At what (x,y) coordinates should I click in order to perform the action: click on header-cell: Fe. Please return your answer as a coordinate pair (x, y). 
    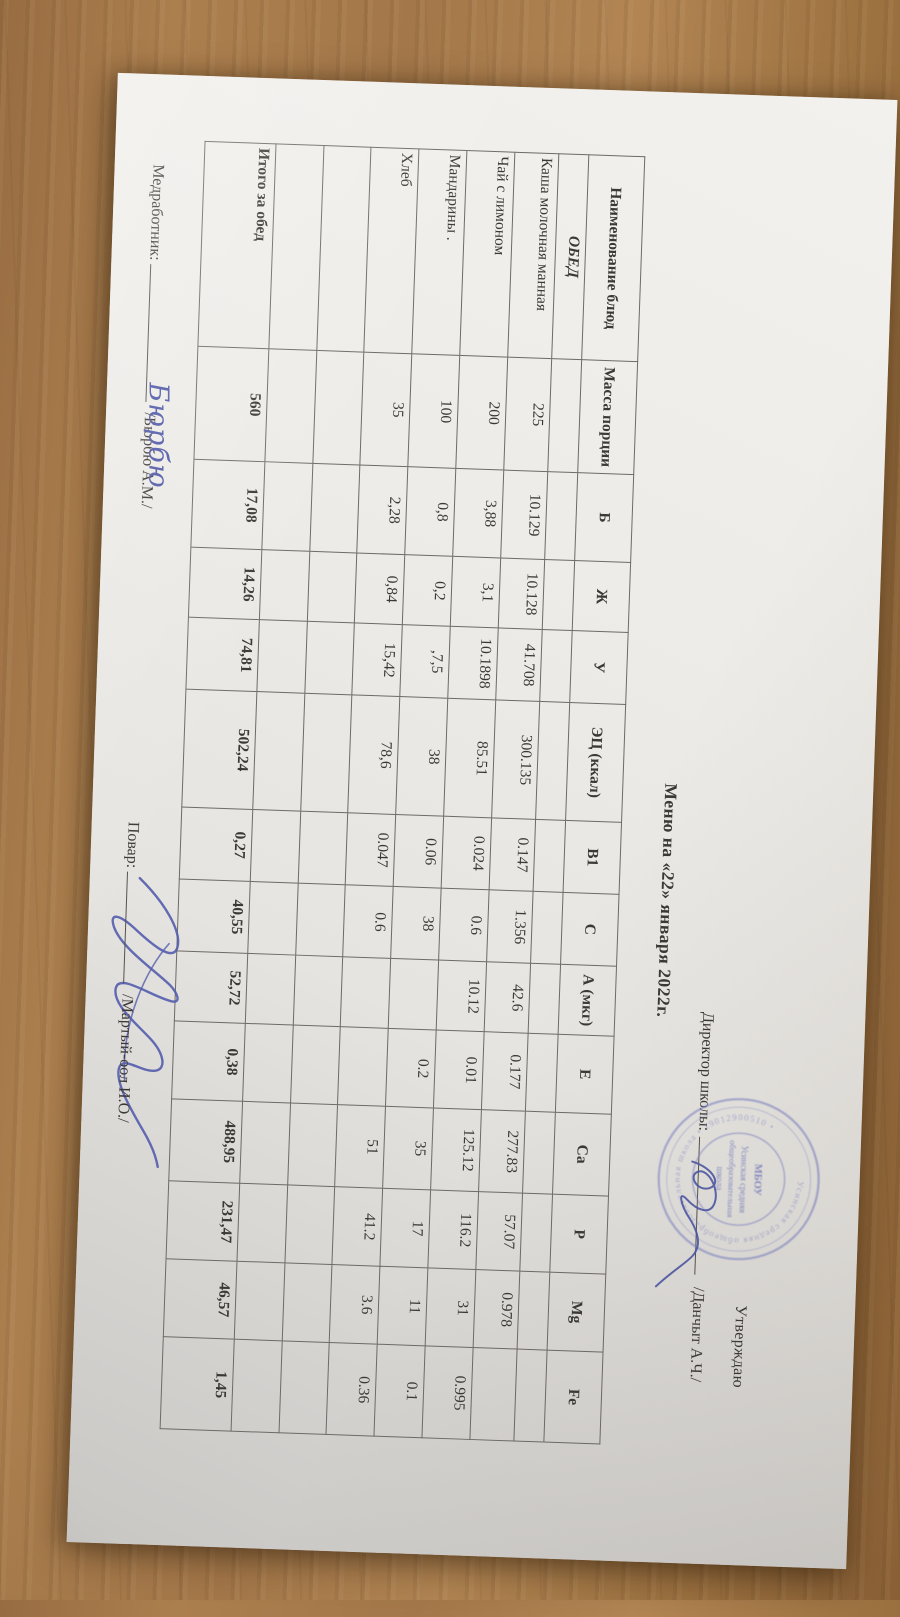
    Looking at the image, I should click on (573, 1397).